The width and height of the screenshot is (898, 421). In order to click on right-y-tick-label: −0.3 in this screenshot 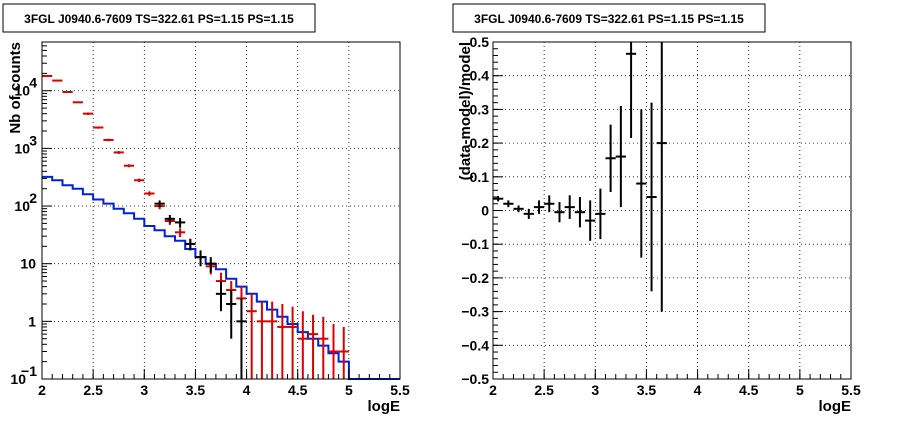, I will do `click(475, 312)`.